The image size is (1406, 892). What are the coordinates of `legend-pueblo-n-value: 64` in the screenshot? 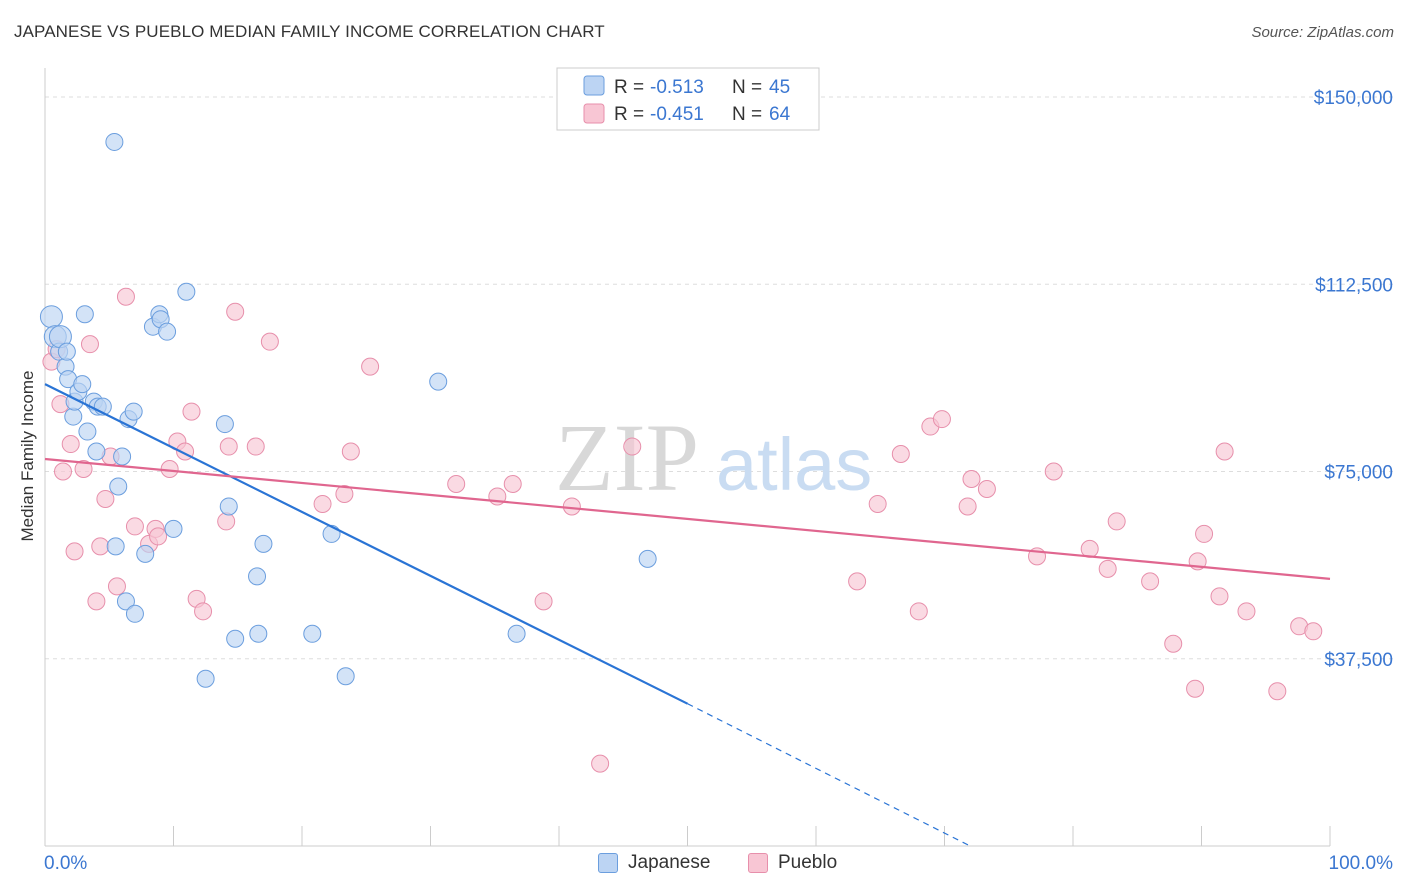 It's located at (780, 114).